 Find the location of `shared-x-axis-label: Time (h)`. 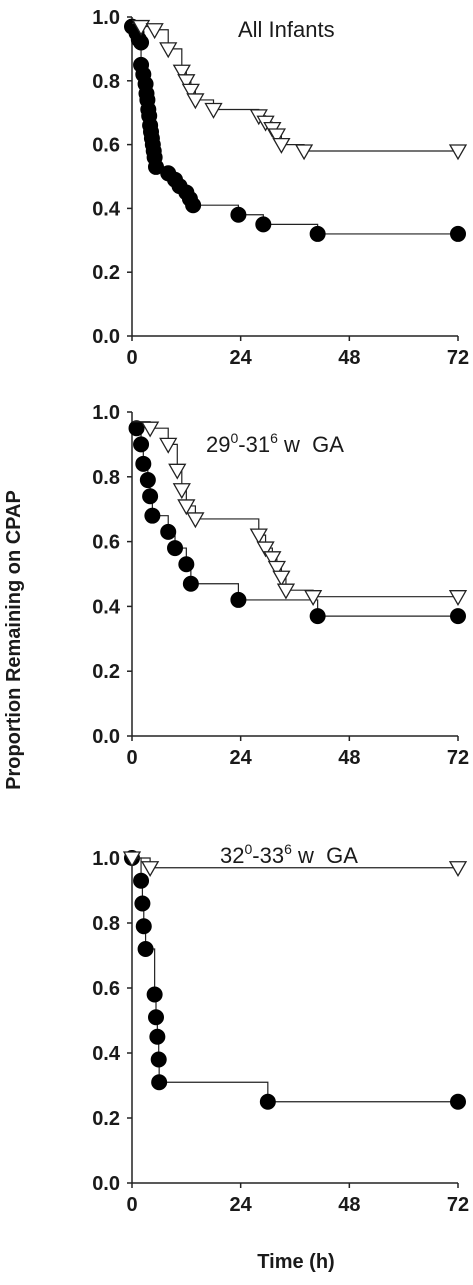

shared-x-axis-label: Time (h) is located at coordinates (295, 1262).